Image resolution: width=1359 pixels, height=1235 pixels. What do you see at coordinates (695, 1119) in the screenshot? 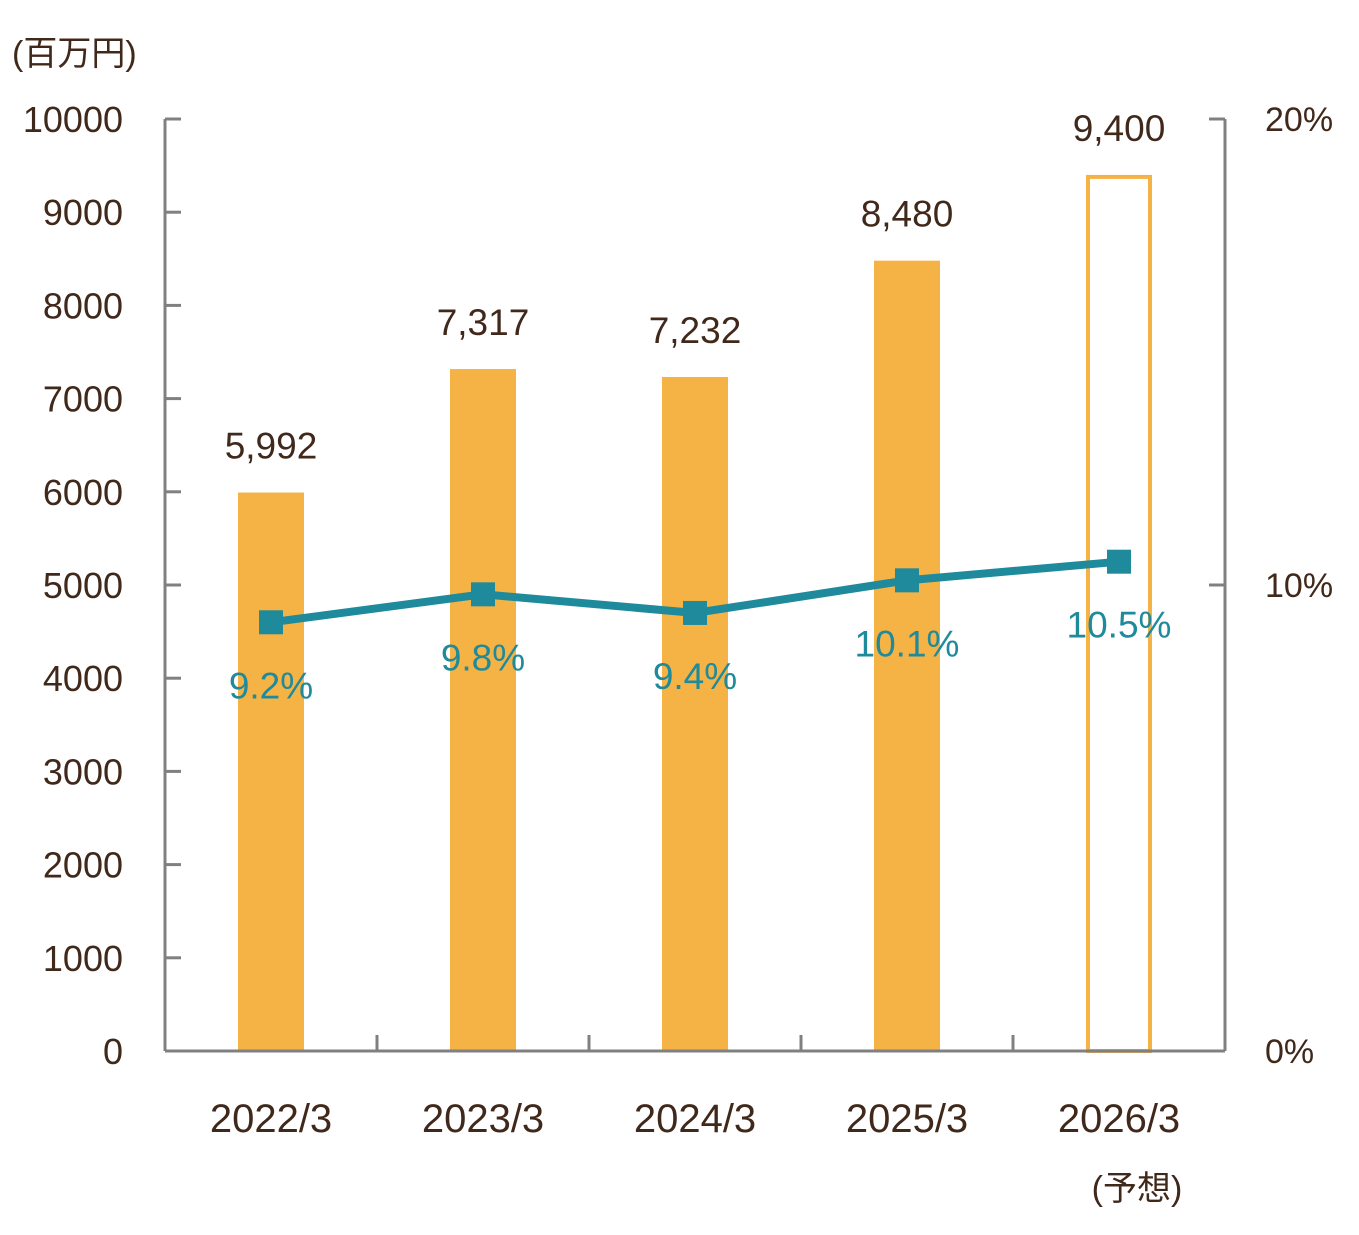
I see `x-category-label: 2024/3` at bounding box center [695, 1119].